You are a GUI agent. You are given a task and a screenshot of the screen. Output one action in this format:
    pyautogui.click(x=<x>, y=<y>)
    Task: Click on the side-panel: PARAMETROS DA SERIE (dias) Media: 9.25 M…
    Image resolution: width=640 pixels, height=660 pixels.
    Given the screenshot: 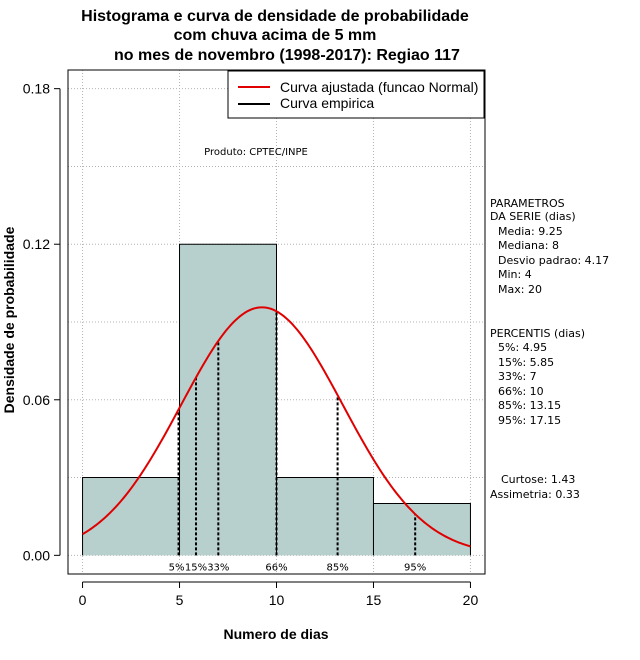 What is the action you would take?
    pyautogui.click(x=549, y=349)
    